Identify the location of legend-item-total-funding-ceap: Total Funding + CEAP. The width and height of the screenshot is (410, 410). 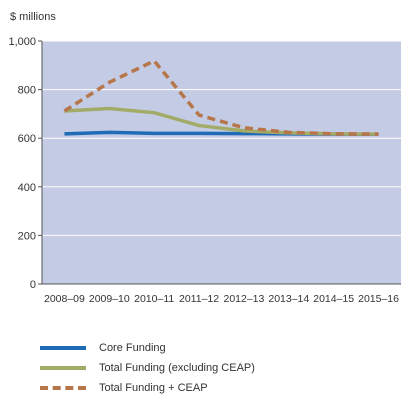
(147, 388).